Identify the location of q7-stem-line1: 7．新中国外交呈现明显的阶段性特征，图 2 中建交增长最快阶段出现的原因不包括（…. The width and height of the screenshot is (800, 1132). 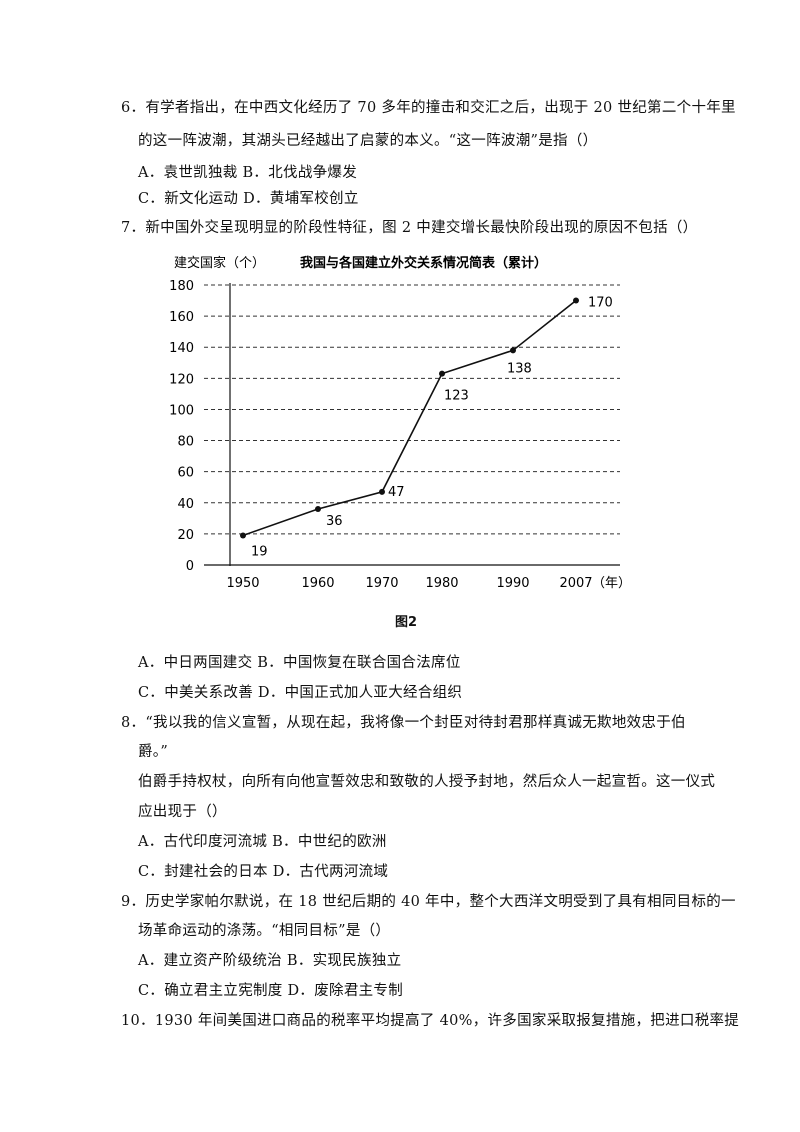
(409, 228).